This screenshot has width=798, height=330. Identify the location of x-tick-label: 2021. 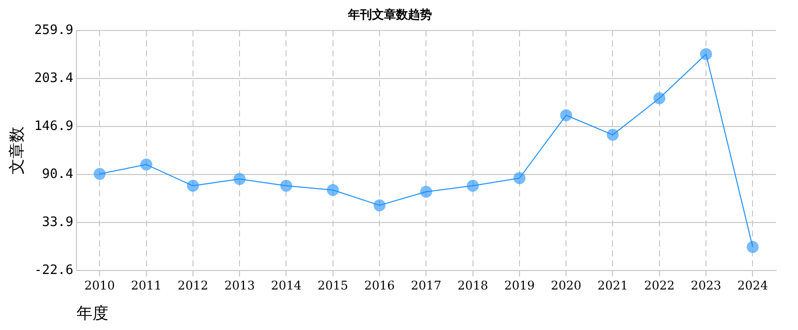
(612, 285).